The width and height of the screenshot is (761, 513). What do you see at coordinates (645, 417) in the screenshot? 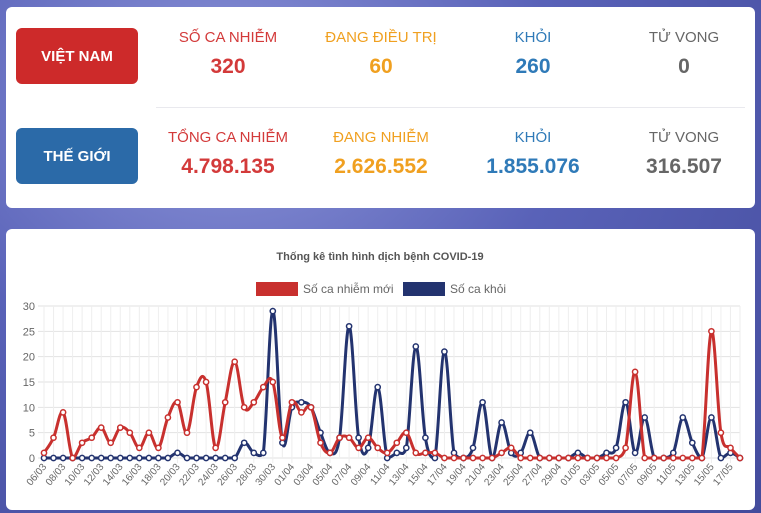
I see `data-point-s2-08/05` at bounding box center [645, 417].